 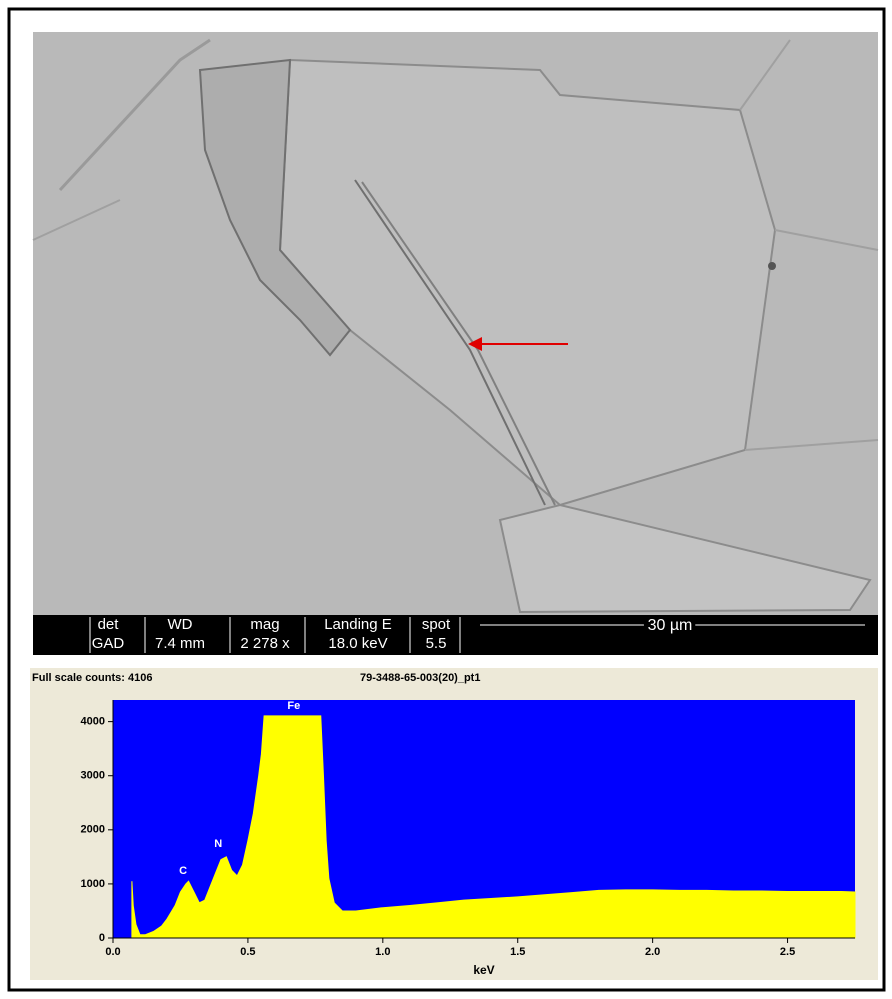 I want to click on x-tick-label: 1.0, so click(x=382, y=952).